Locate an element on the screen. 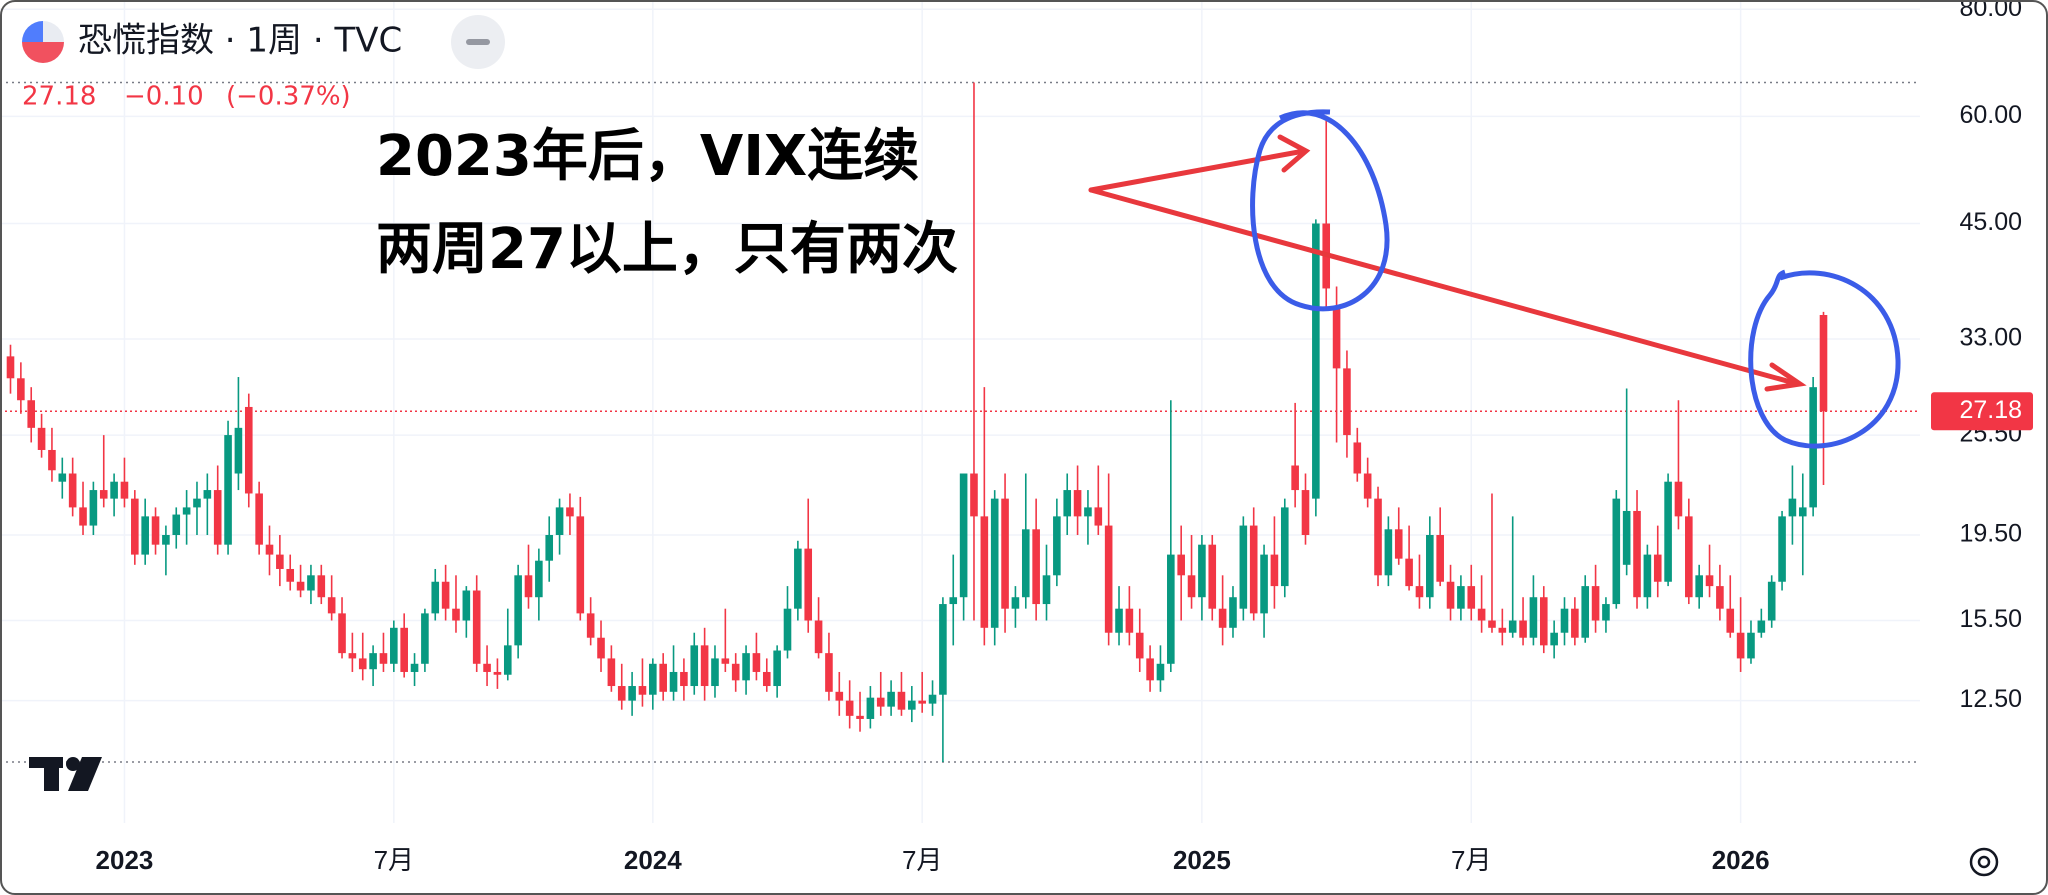 The image size is (2048, 895). annotation-line: 两周27以上，只有两次 is located at coordinates (667, 249).